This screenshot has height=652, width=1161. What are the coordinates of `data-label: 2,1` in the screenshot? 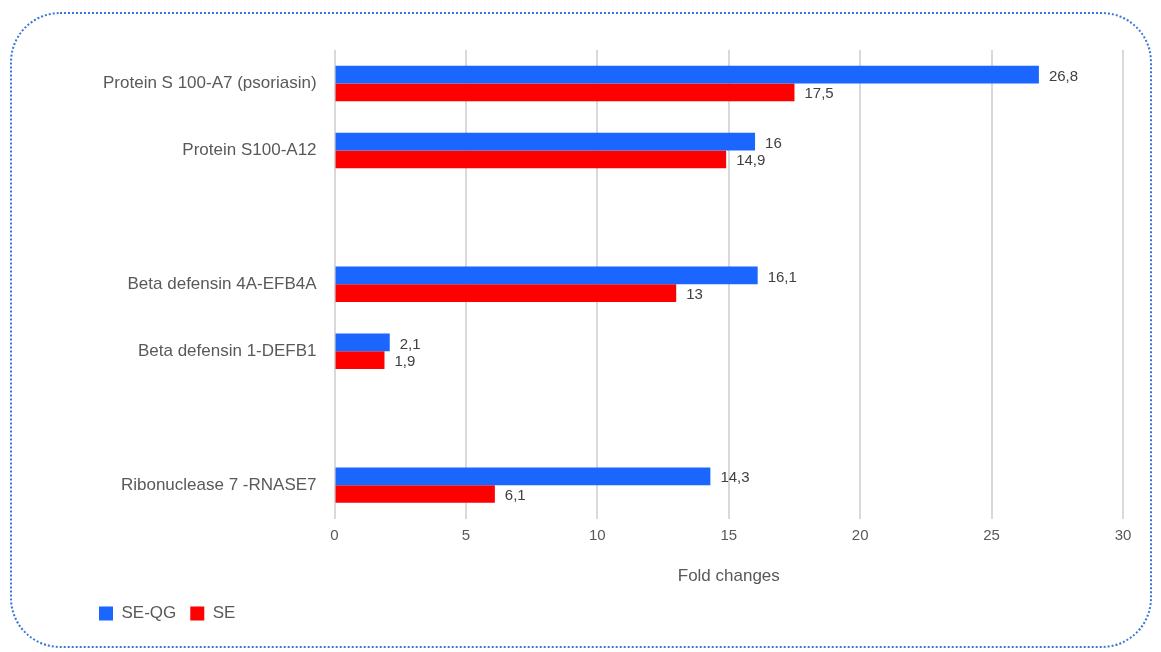 It's located at (410, 343).